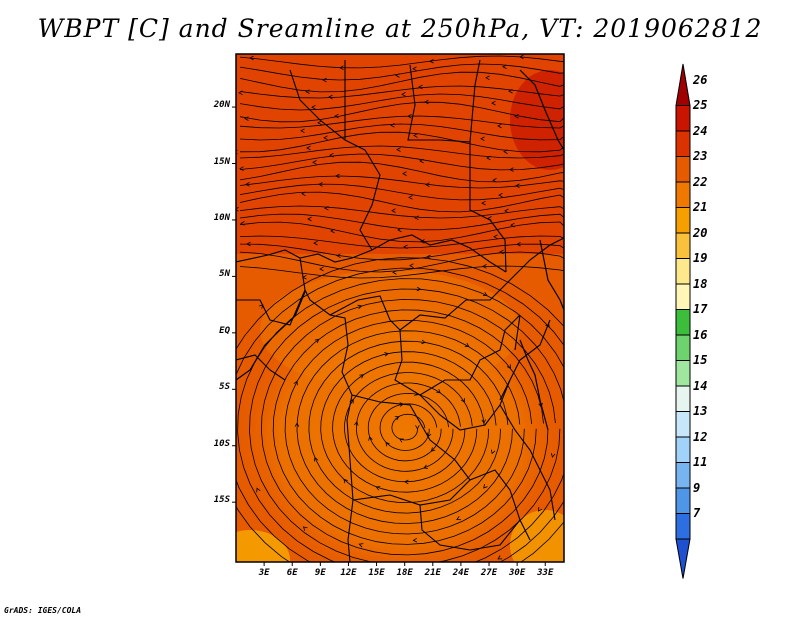  What do you see at coordinates (700, 385) in the screenshot?
I see `colorbar-label: 14` at bounding box center [700, 385].